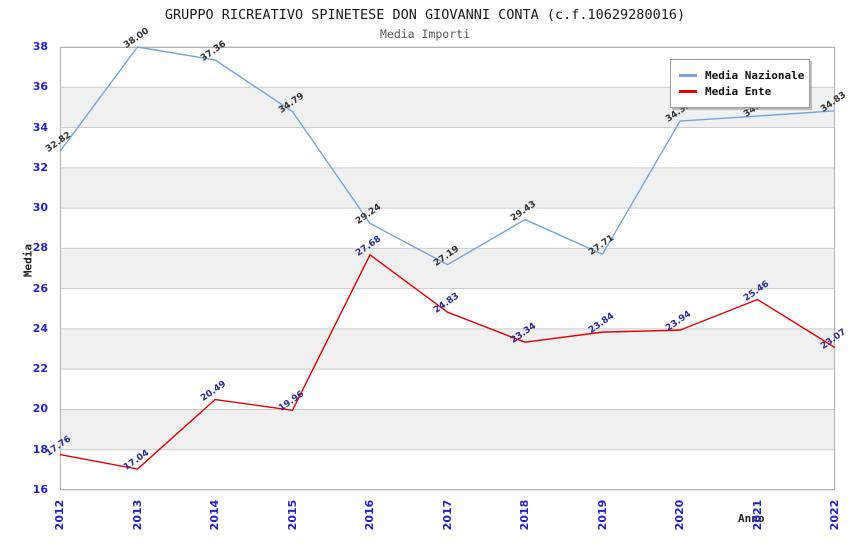  I want to click on x-tick-label: 2018, so click(524, 515).